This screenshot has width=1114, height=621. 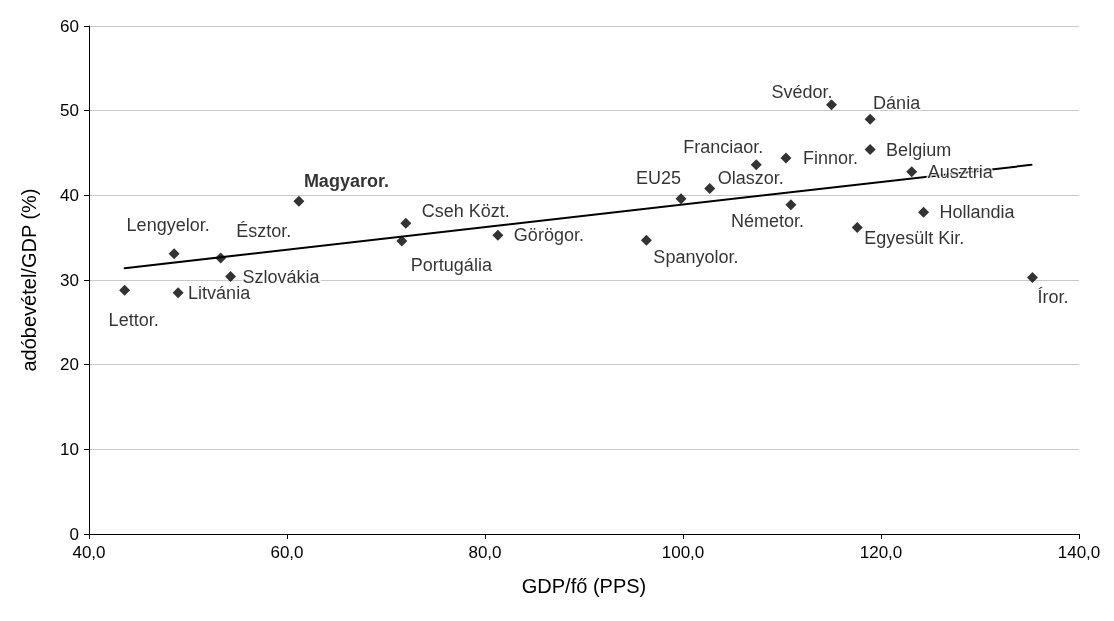 I want to click on data-label: Finnor., so click(x=830, y=158).